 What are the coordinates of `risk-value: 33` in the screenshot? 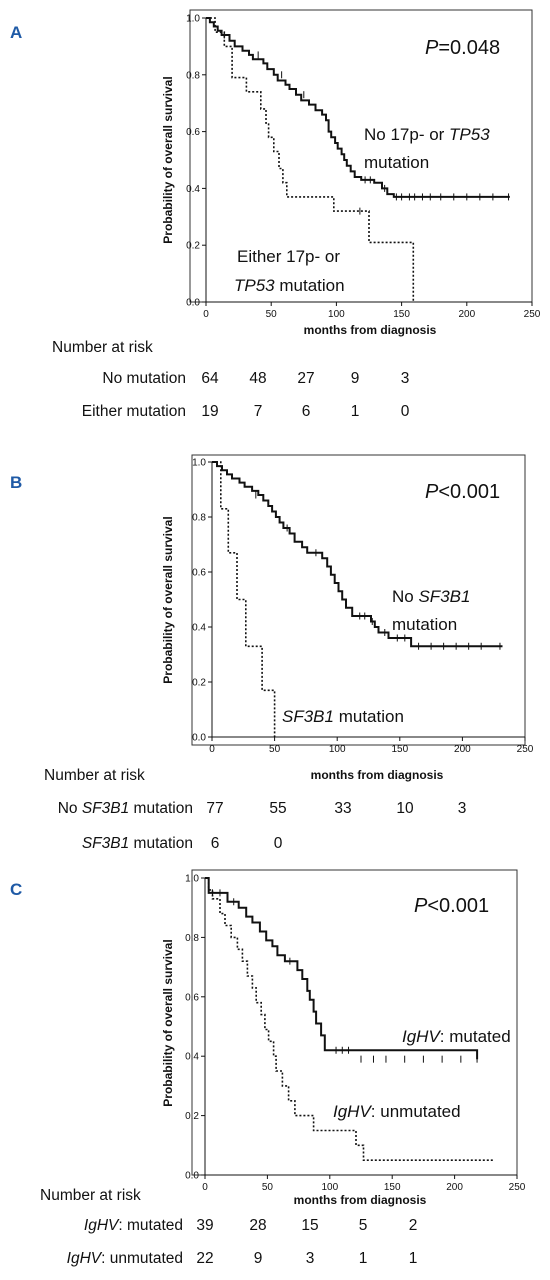 It's located at (342, 808).